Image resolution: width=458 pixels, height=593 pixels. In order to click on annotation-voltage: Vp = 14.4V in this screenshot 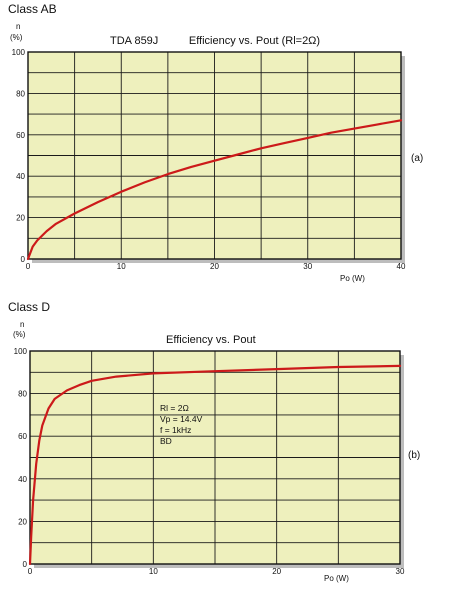, I will do `click(181, 419)`.